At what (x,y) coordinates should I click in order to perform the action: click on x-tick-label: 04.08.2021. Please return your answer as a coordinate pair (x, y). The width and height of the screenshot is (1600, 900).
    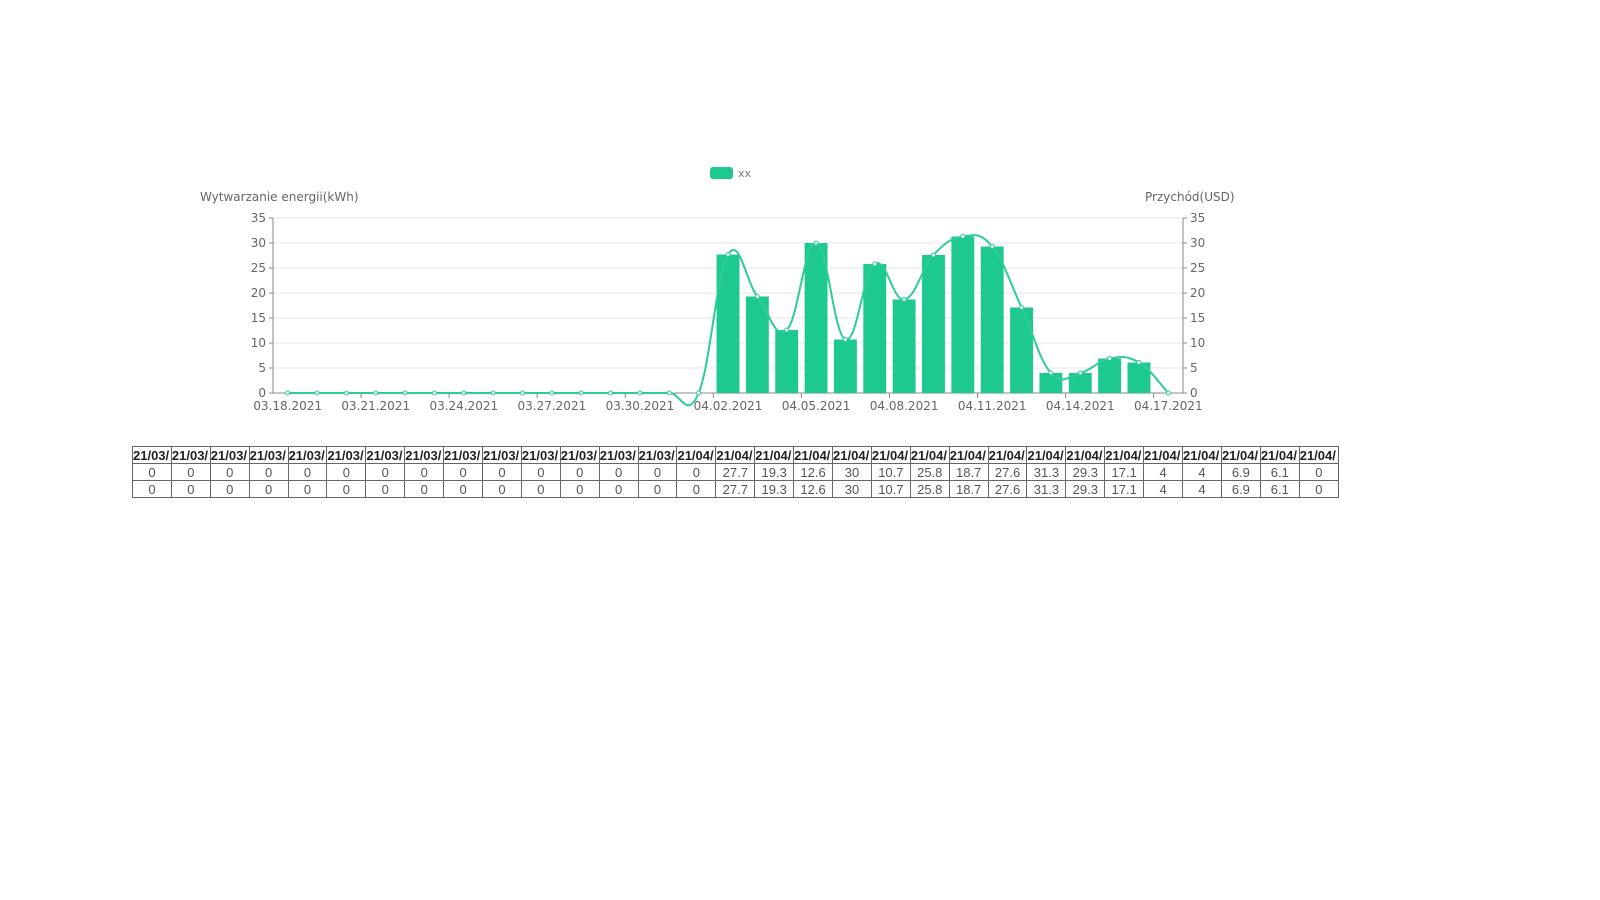
    Looking at the image, I should click on (904, 406).